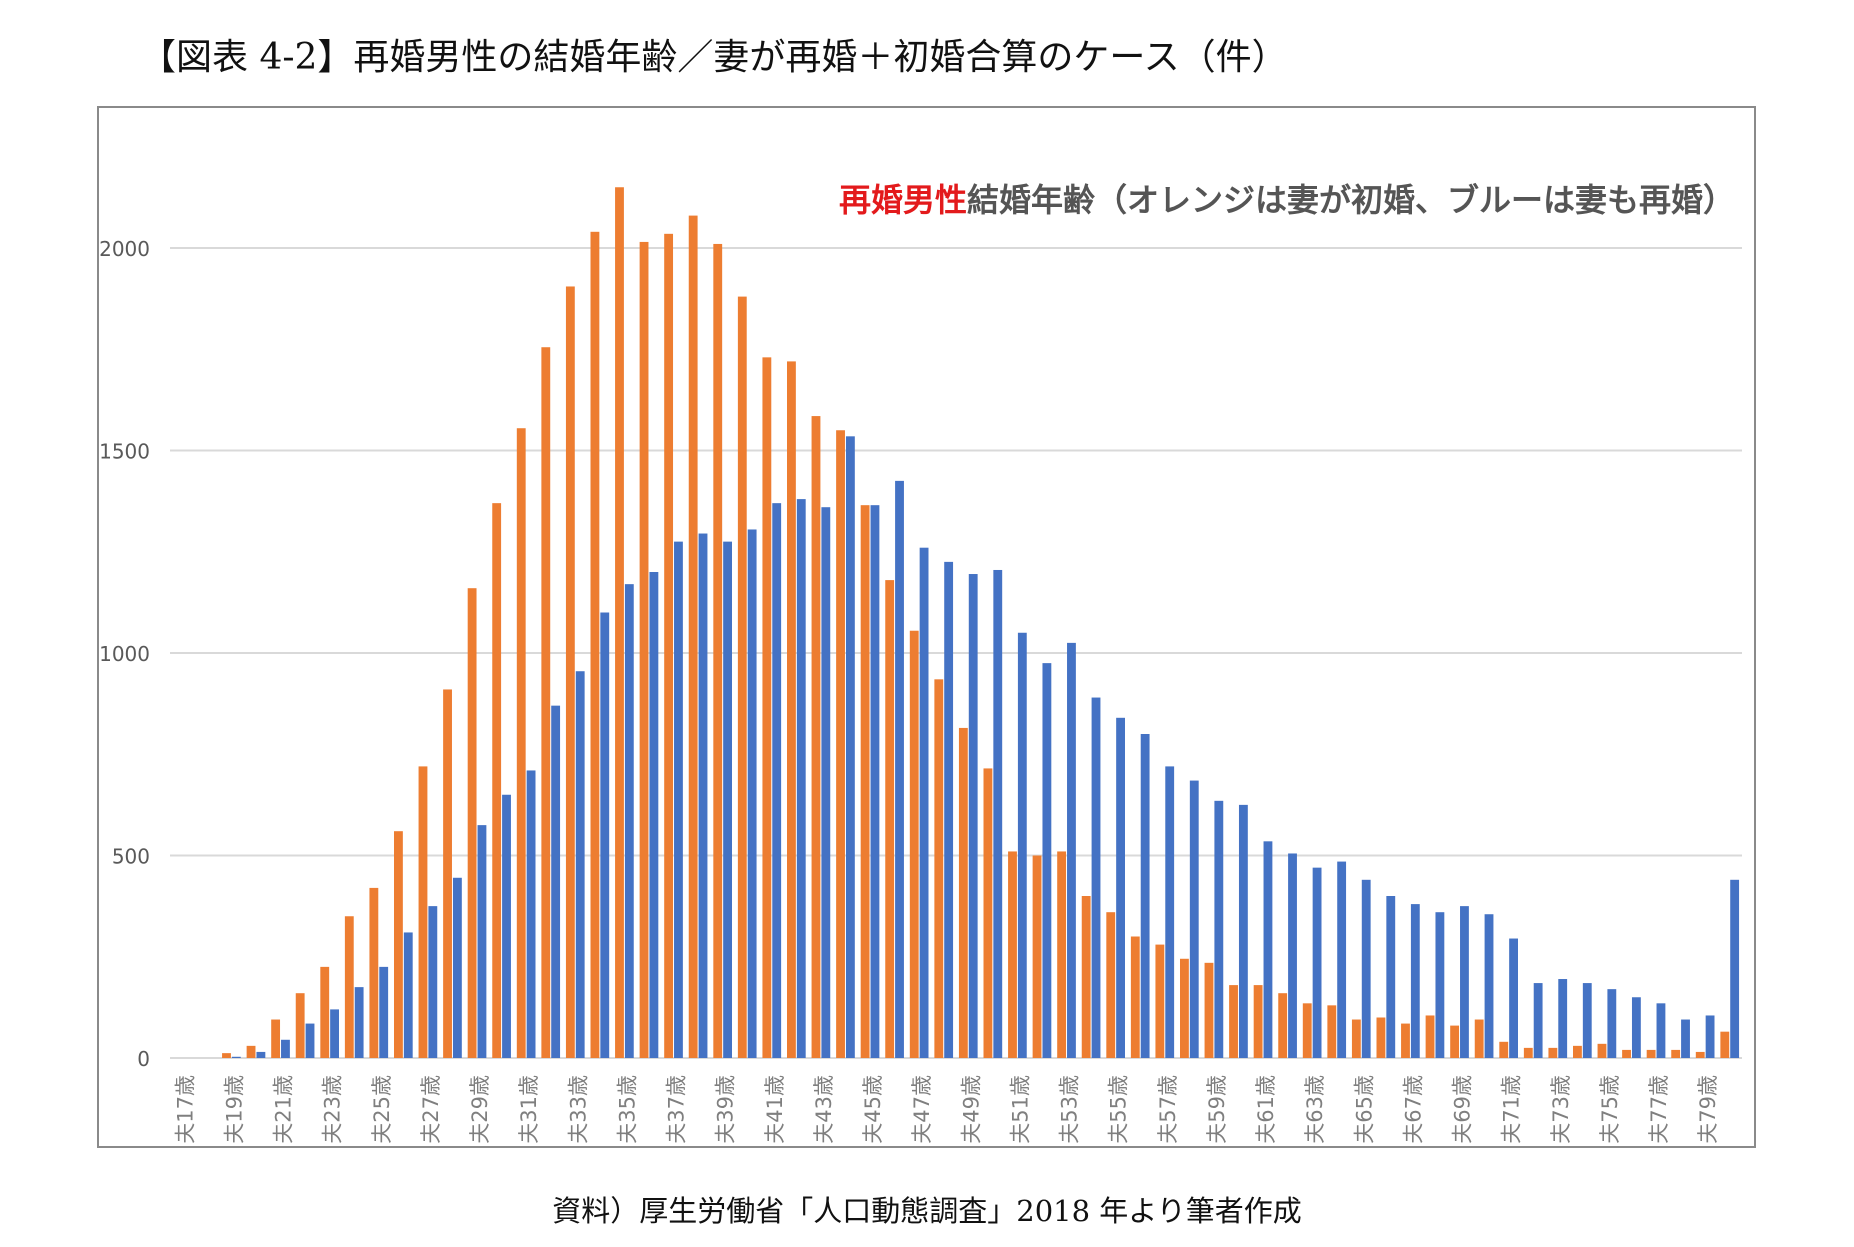 The width and height of the screenshot is (1854, 1247). I want to click on x-tick-label: 夫73歳, so click(1561, 1109).